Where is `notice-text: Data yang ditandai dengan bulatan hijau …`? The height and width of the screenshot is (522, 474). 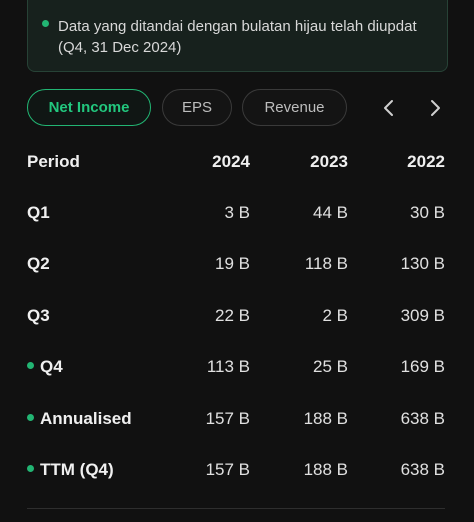
notice-text: Data yang ditandai dengan bulatan hijau … is located at coordinates (237, 37).